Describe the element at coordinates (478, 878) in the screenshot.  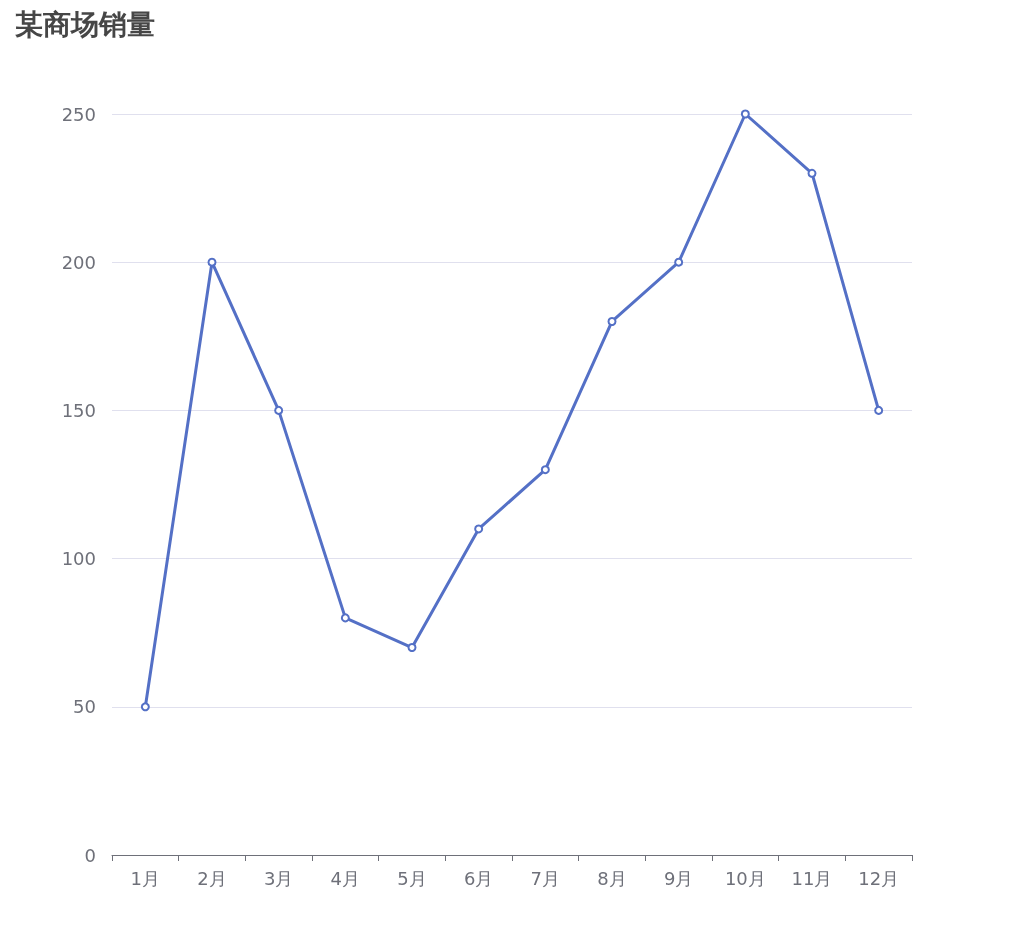
I see `x-tick-label: 6月` at that location.